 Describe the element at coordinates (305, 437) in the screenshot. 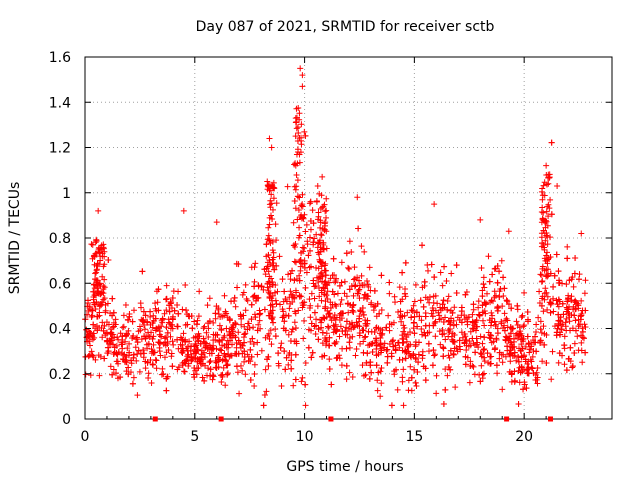

I see `x-tick-label: 10` at that location.